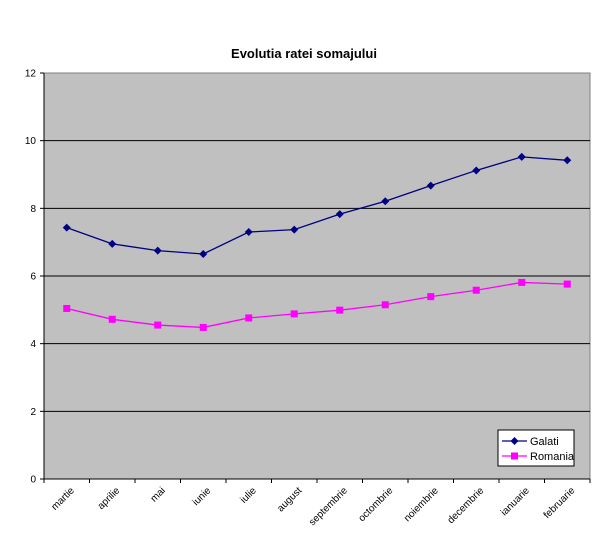 This screenshot has width=600, height=536. What do you see at coordinates (376, 504) in the screenshot?
I see `x-tick-label: octombrie` at bounding box center [376, 504].